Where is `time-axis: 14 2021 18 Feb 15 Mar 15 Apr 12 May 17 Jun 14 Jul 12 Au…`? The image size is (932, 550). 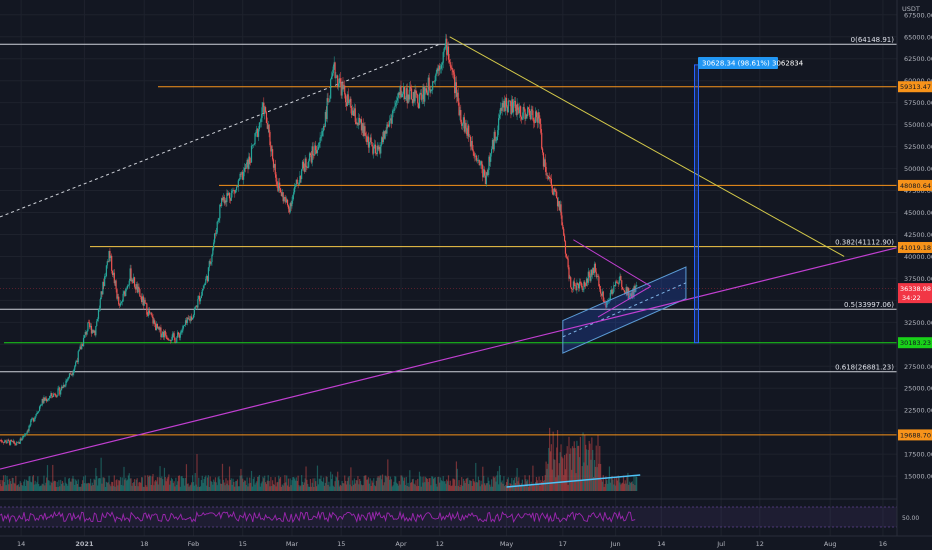 time-axis: 14 2021 18 Feb 15 Mar 15 Apr 12 May 17 Jun 14 Jul 12 Au… is located at coordinates (466, 542).